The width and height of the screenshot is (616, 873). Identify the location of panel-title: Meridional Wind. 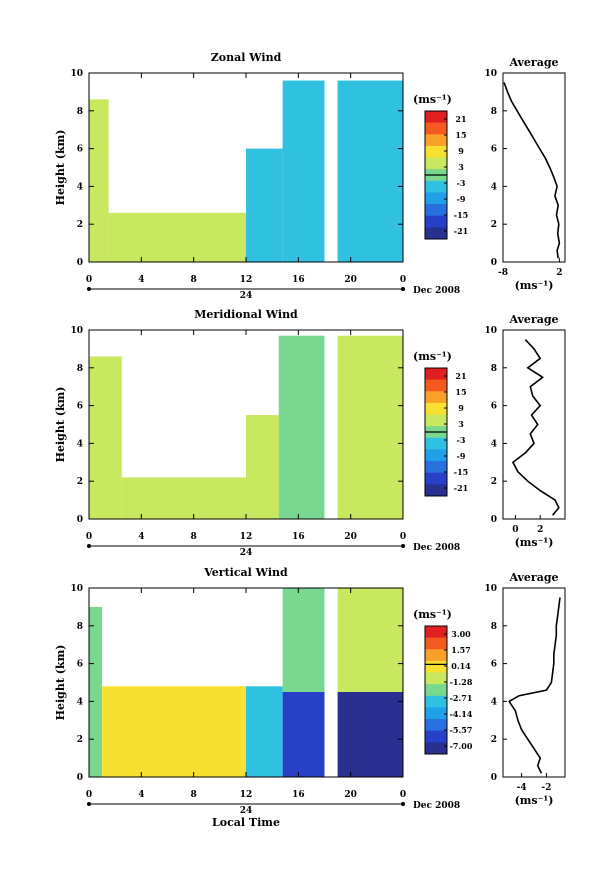
(246, 314).